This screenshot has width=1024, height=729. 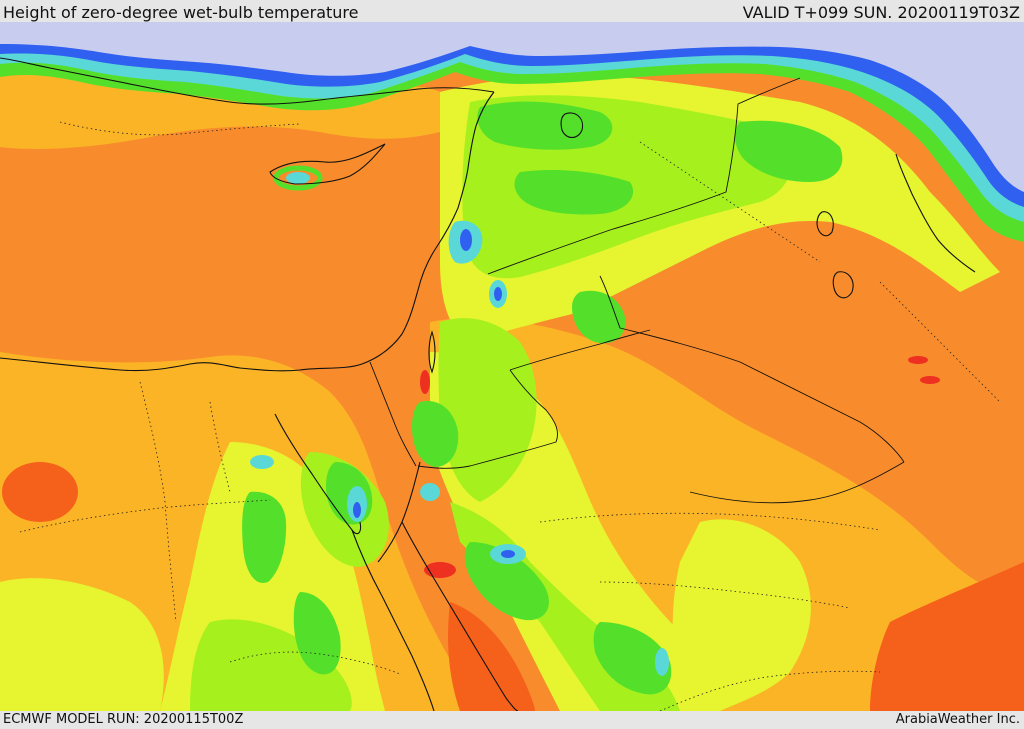 What do you see at coordinates (393, 414) in the screenshot?
I see `border-egypt-israel` at bounding box center [393, 414].